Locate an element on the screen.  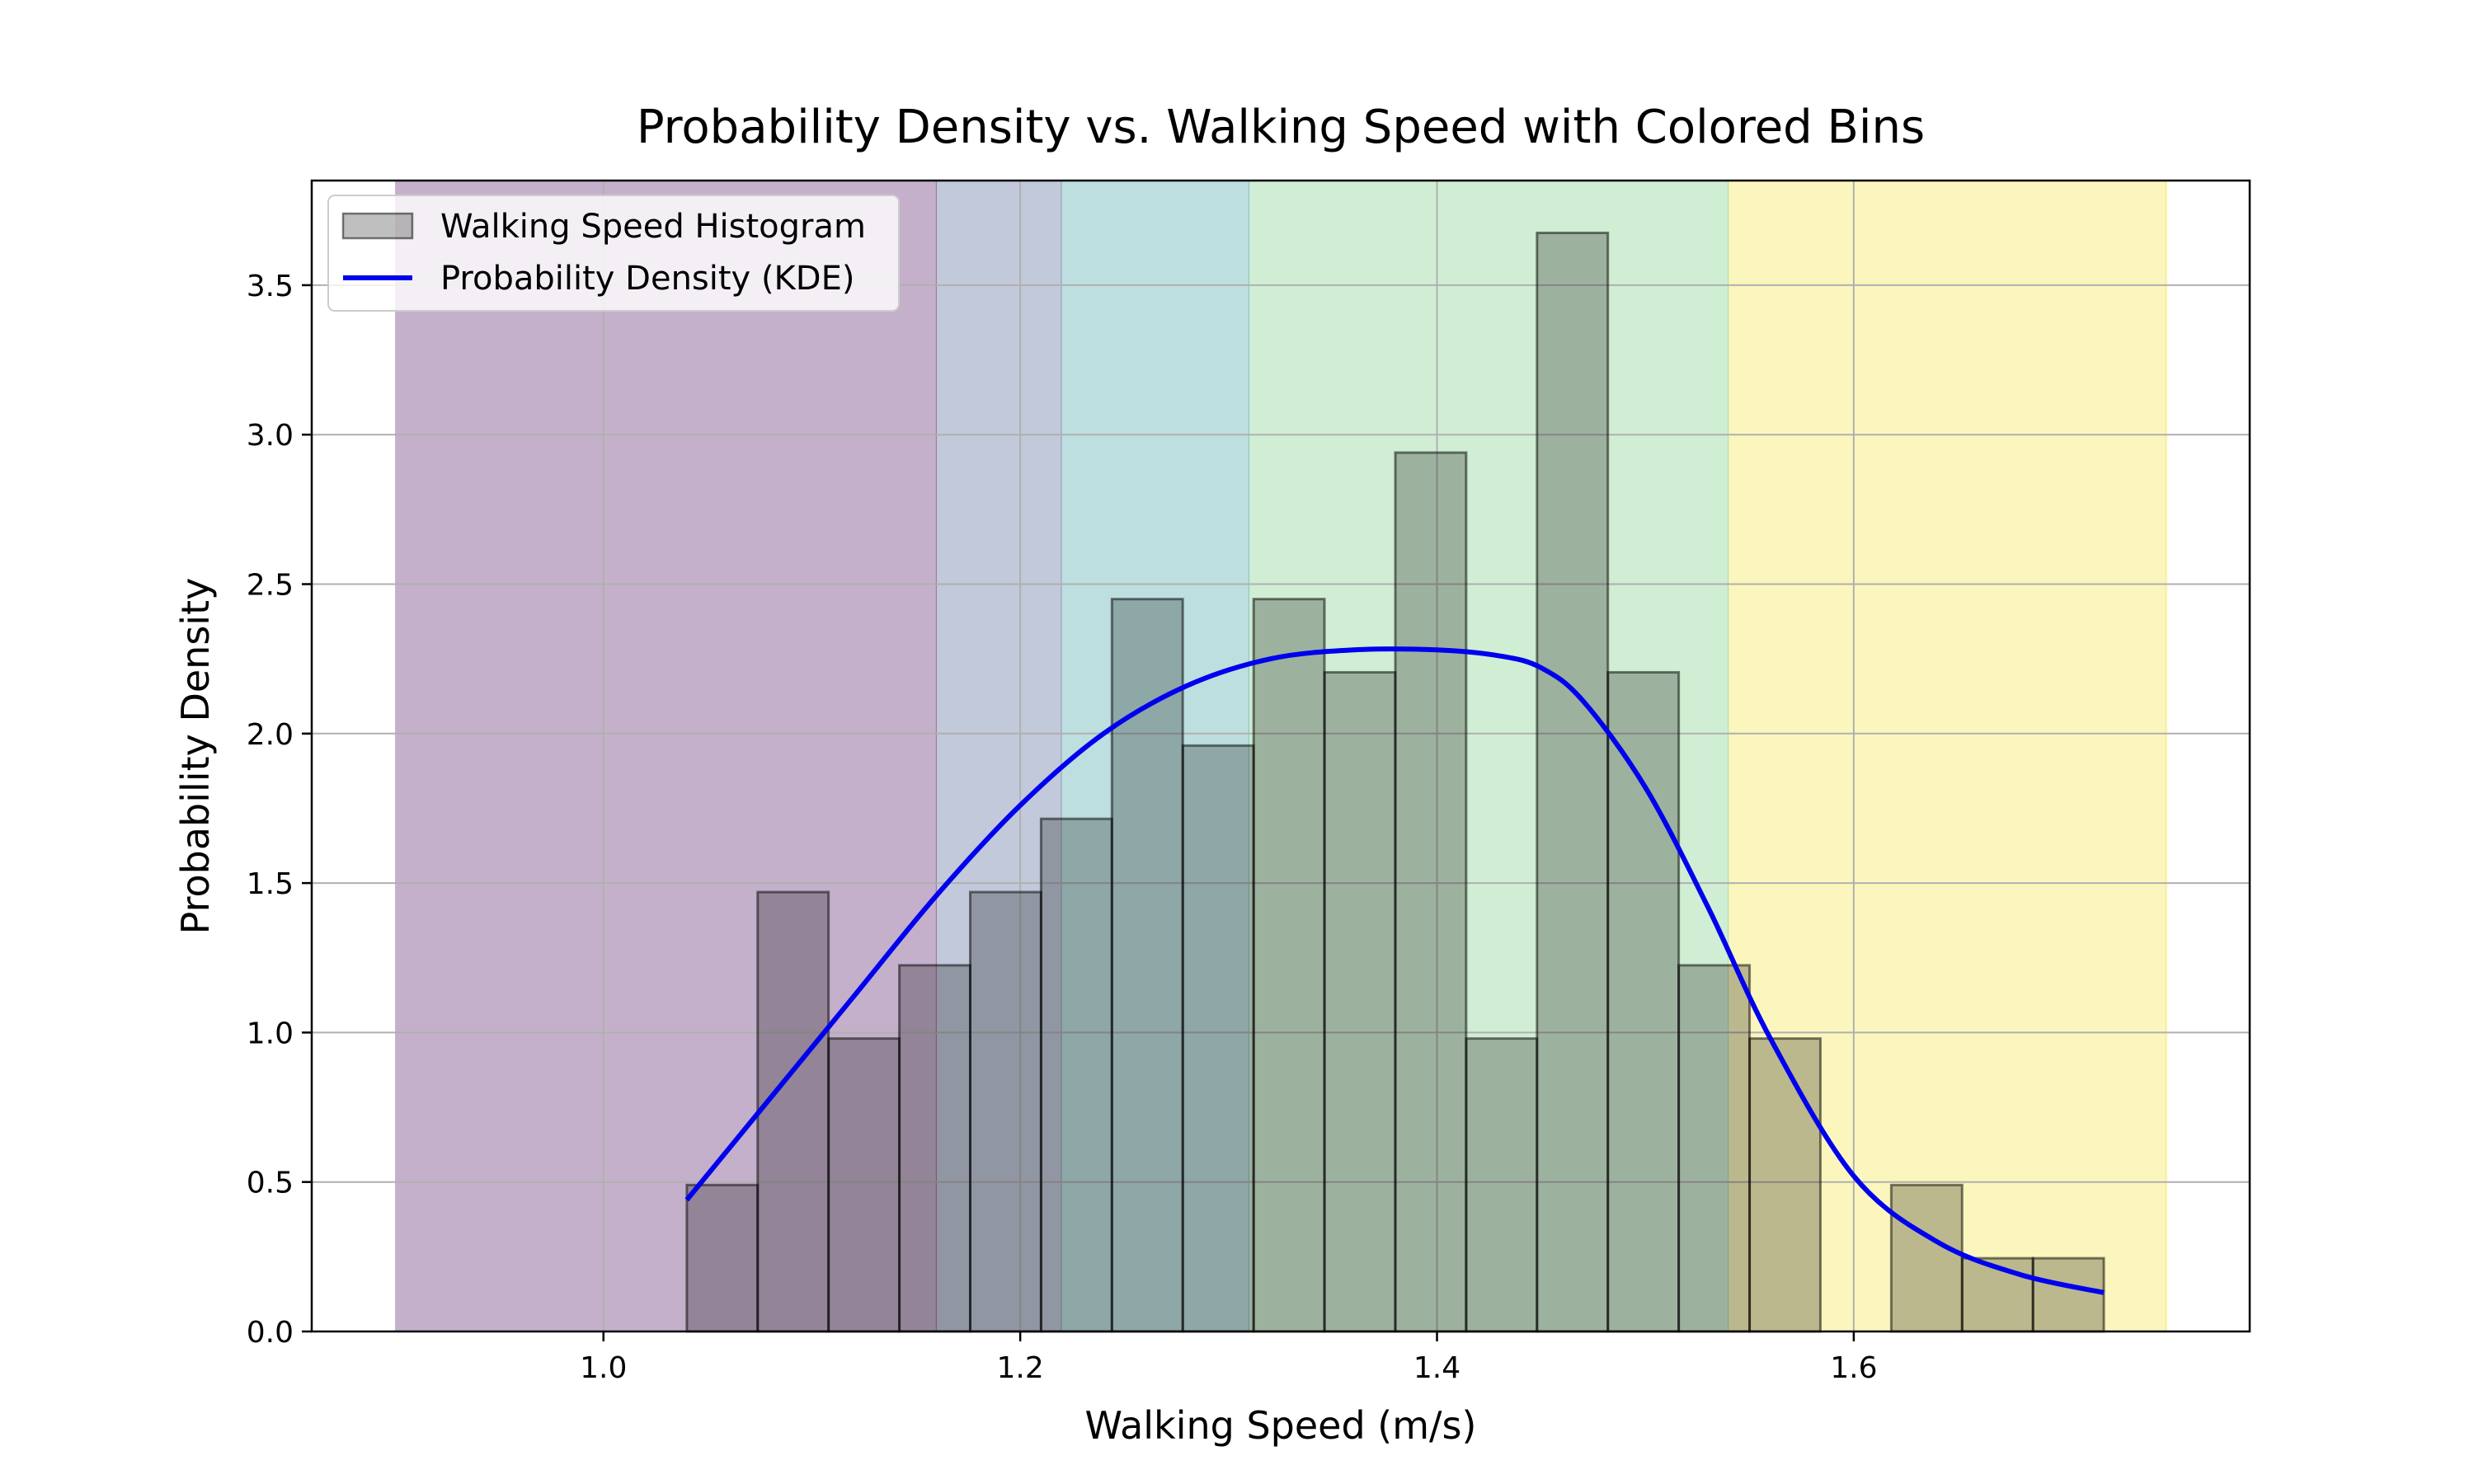
x-tick-label-1: 1.0 is located at coordinates (603, 1368).